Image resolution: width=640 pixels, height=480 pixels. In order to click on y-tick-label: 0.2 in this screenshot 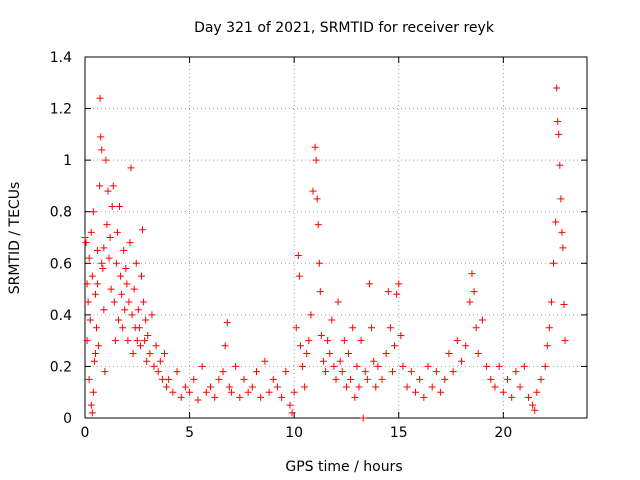, I will do `click(61, 367)`.